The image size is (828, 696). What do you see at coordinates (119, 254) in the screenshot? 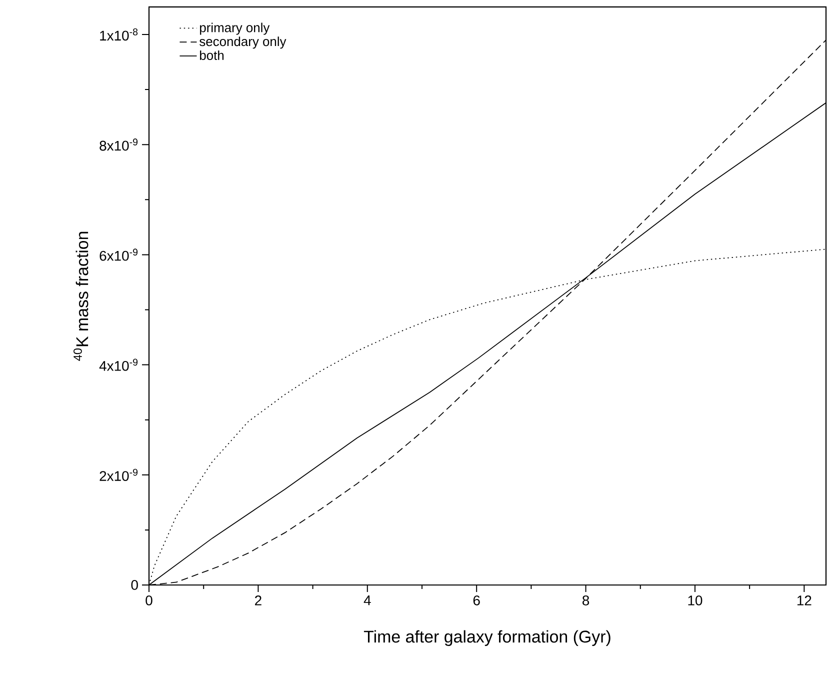
I see `y-tick-label: 6x10$^{-9}$` at bounding box center [119, 254].